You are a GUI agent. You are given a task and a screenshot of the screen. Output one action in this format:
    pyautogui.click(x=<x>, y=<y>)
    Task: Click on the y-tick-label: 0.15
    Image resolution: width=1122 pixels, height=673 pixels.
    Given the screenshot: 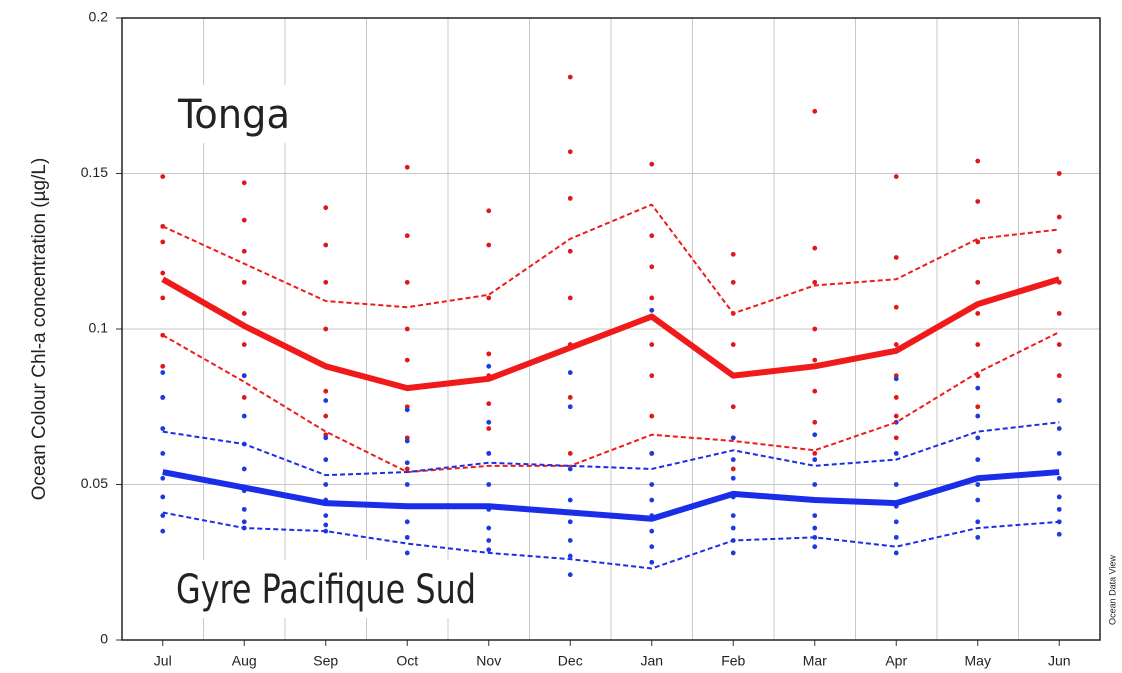 What is the action you would take?
    pyautogui.click(x=94, y=172)
    